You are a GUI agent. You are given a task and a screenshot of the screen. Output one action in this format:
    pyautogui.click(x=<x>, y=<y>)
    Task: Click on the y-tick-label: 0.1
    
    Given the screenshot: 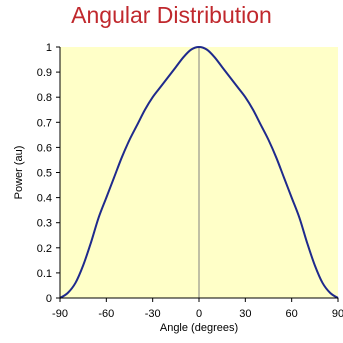 What is the action you would take?
    pyautogui.click(x=44, y=274)
    